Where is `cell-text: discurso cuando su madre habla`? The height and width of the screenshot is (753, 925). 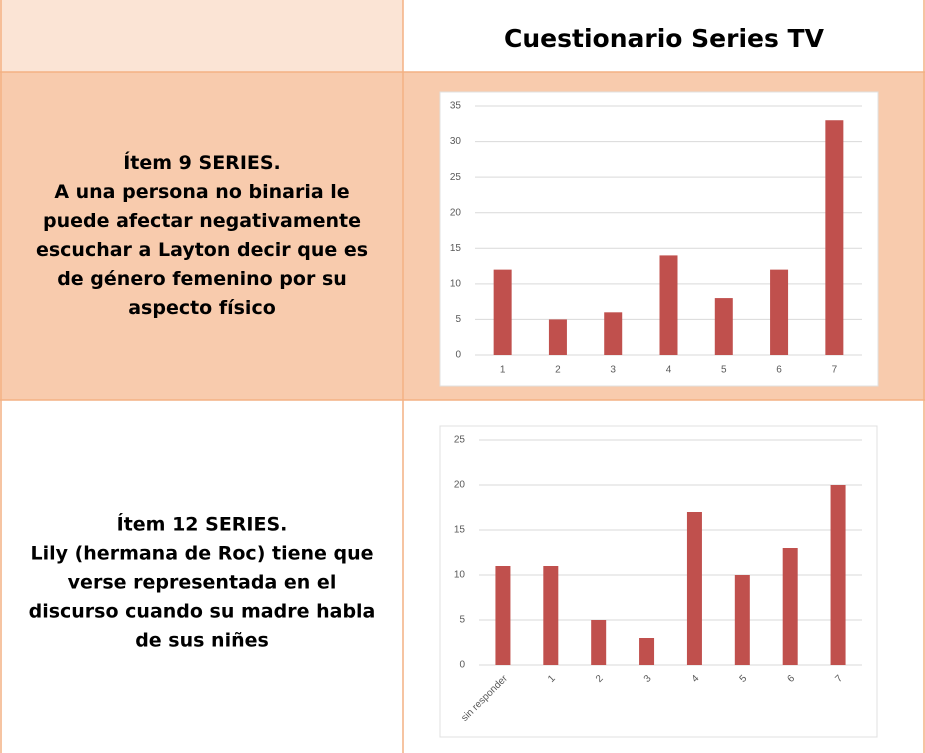 cell-text: discurso cuando su madre habla is located at coordinates (202, 612).